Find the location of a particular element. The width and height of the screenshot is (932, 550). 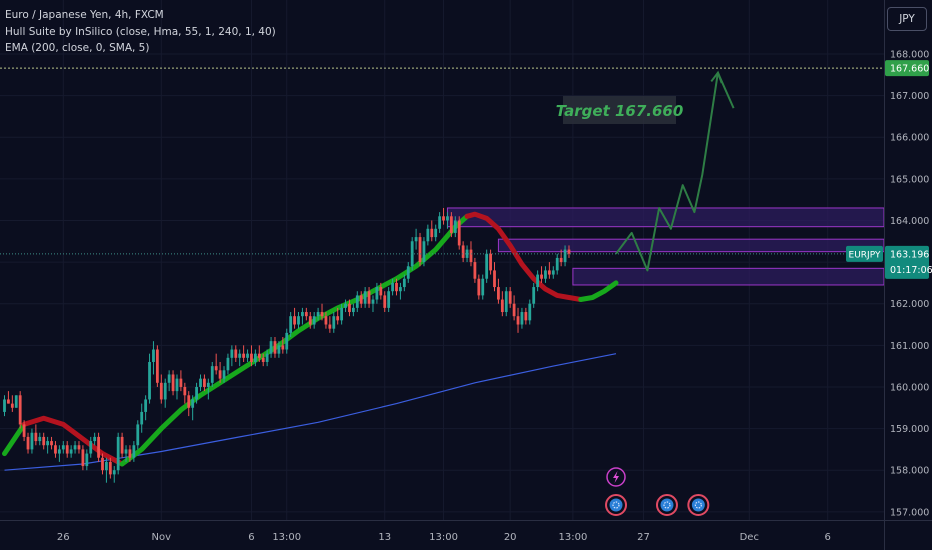

price-tick-label: 166.000 is located at coordinates (909, 138).